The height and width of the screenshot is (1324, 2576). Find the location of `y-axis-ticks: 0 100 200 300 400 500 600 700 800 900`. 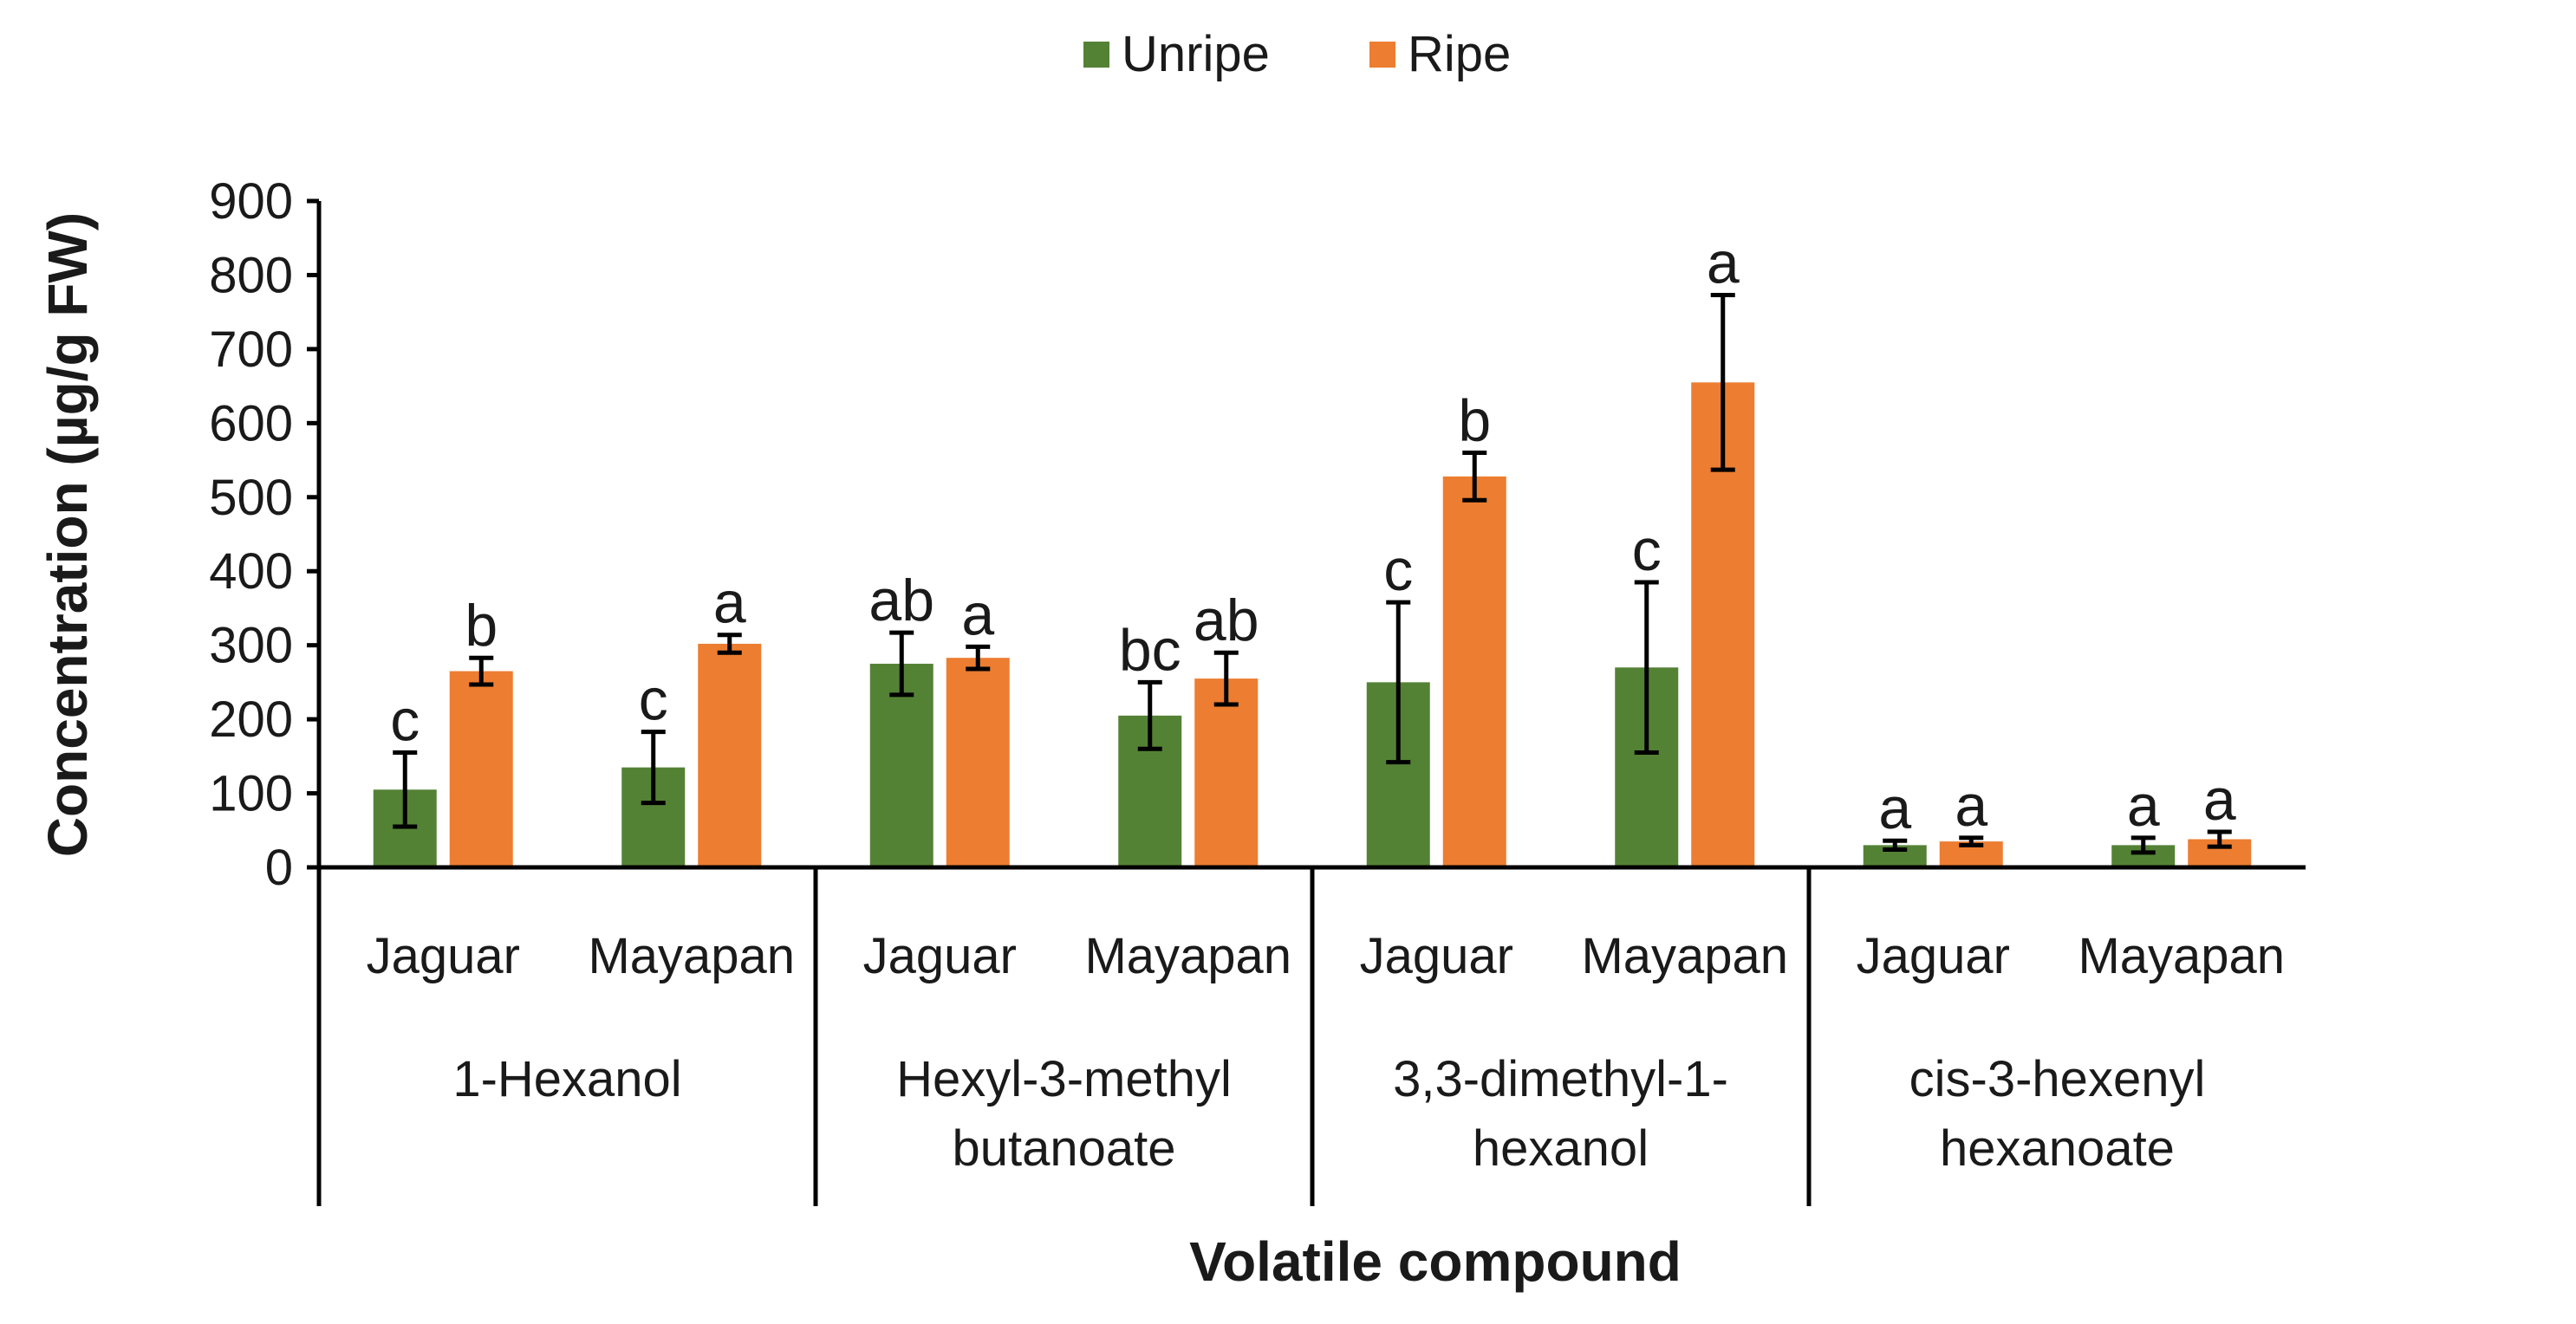

y-axis-ticks: 0 100 200 300 400 500 600 700 800 900 is located at coordinates (264, 534).